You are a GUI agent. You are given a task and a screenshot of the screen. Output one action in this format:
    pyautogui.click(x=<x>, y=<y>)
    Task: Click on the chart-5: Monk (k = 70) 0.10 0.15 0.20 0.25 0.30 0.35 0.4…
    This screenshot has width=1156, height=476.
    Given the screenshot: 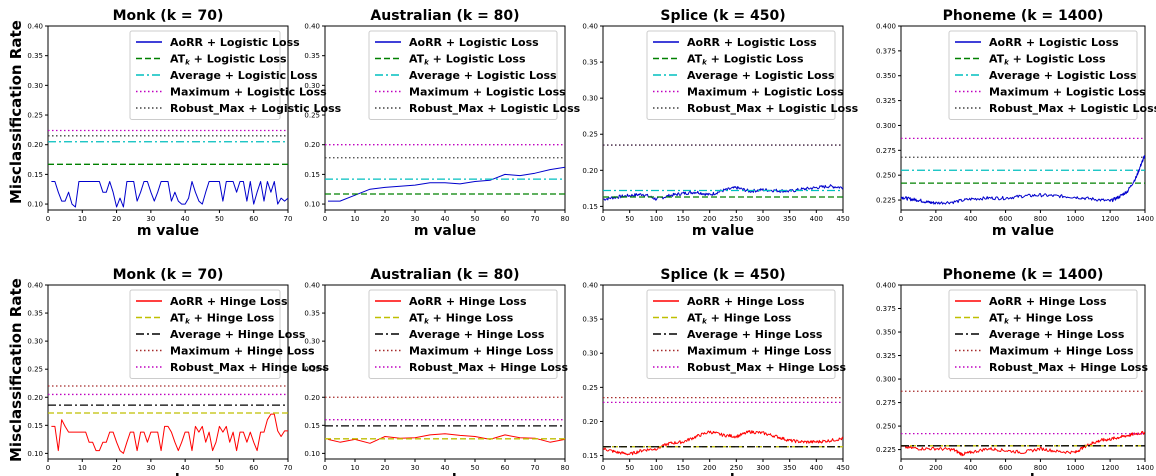 What is the action you would take?
    pyautogui.click(x=178, y=371)
    